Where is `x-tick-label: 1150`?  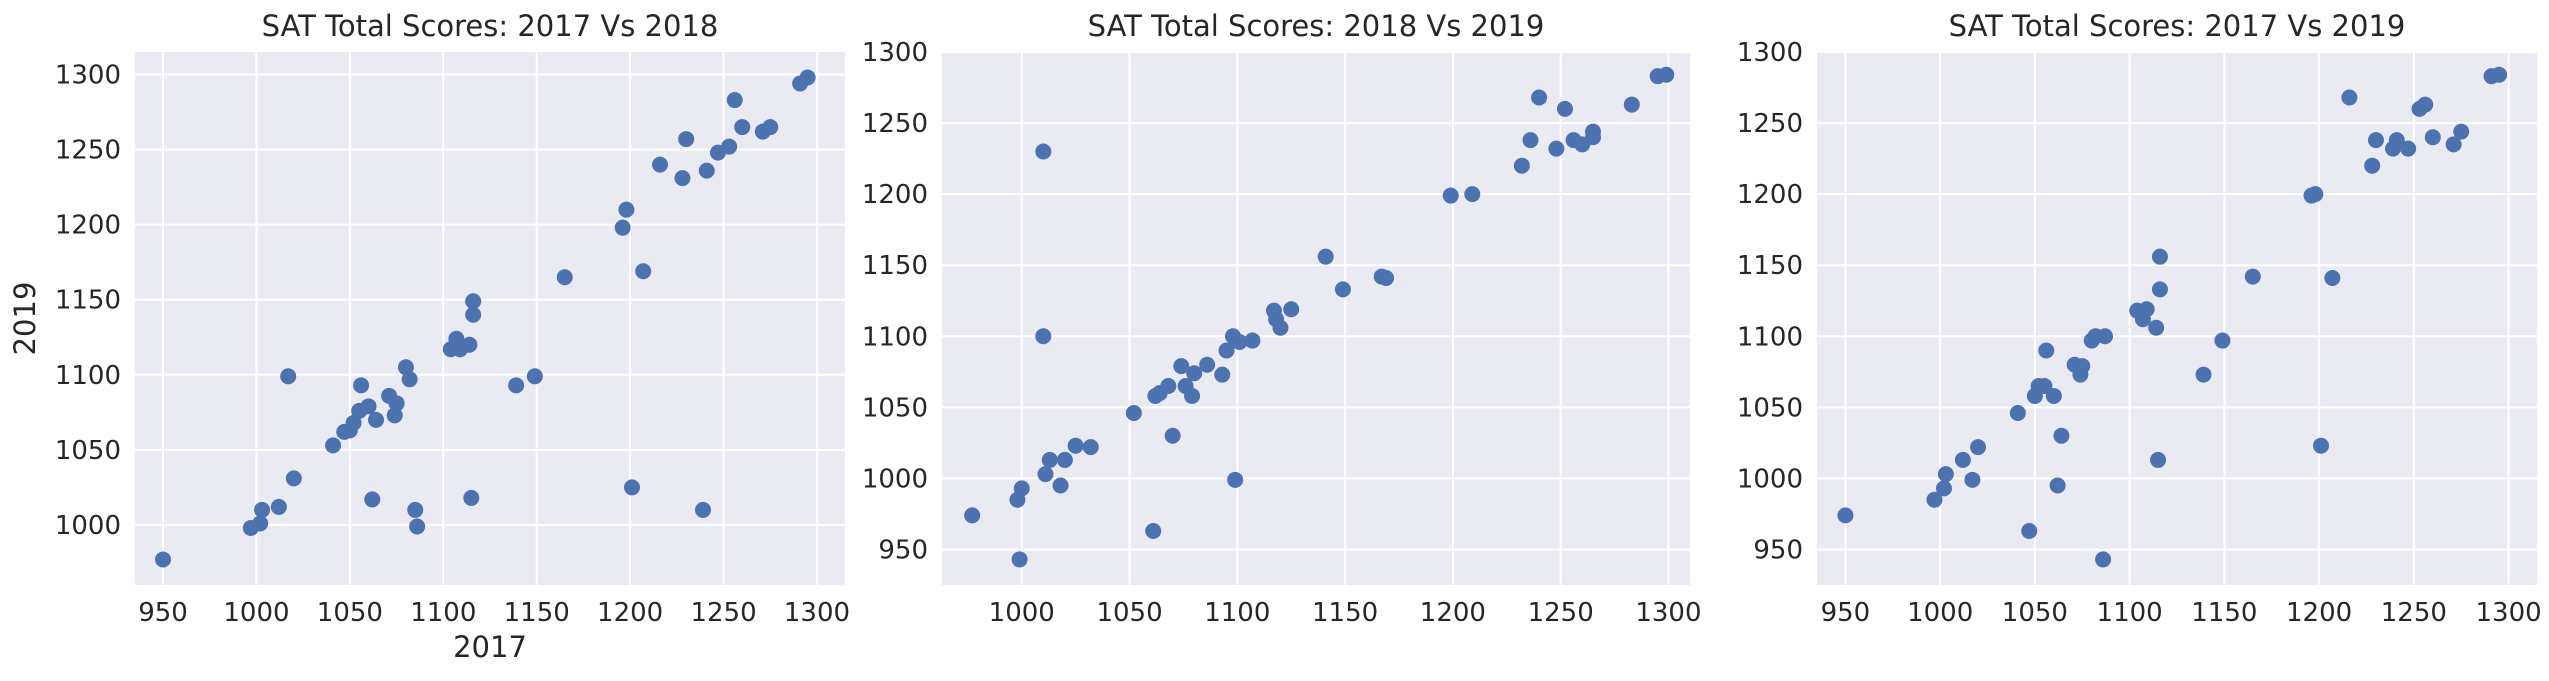
x-tick-label: 1150 is located at coordinates (2224, 613).